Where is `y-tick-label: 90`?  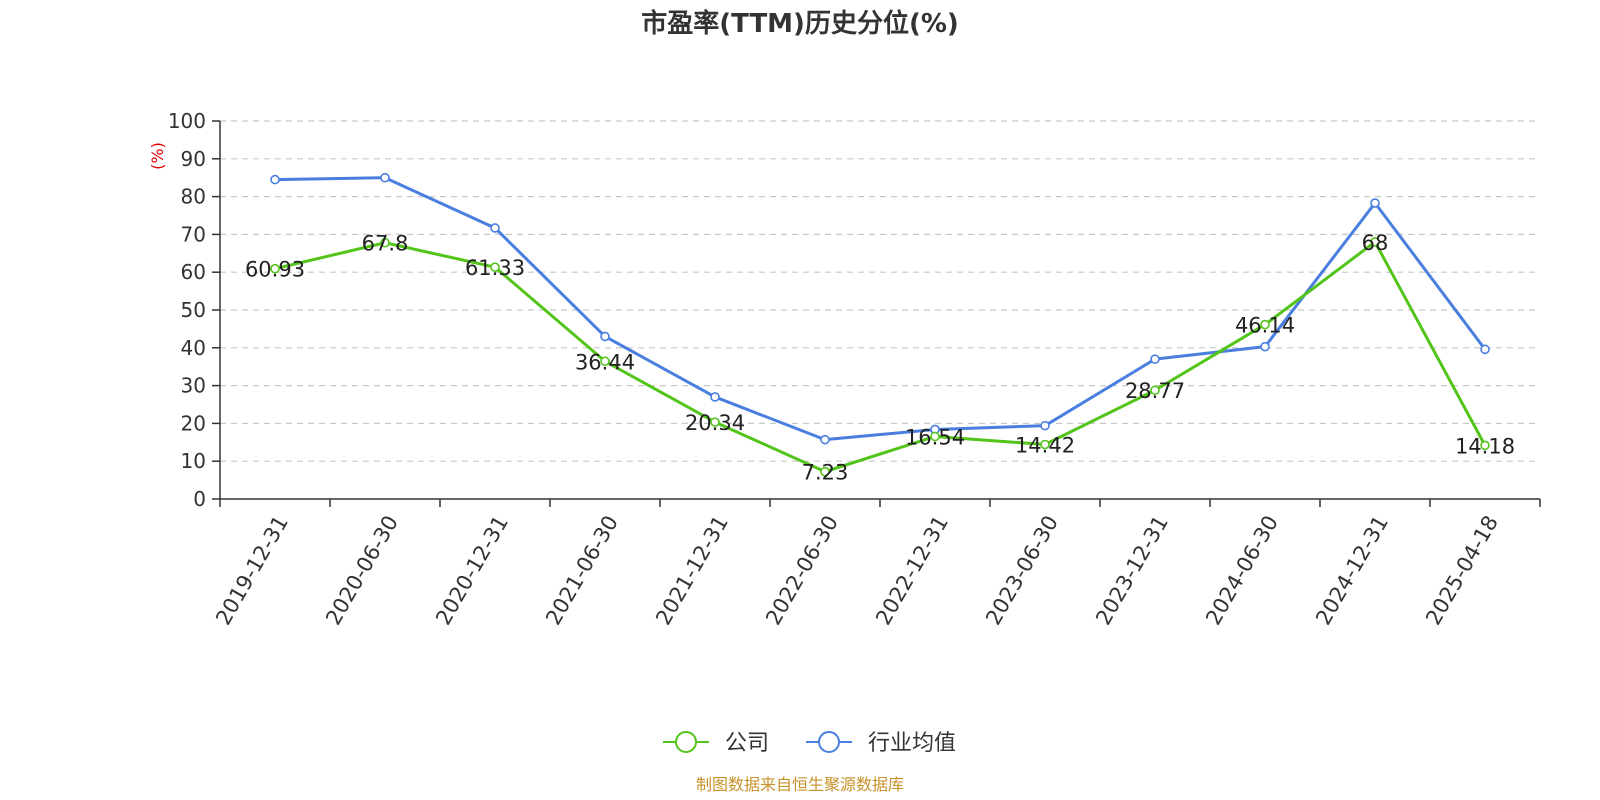 y-tick-label: 90 is located at coordinates (193, 159).